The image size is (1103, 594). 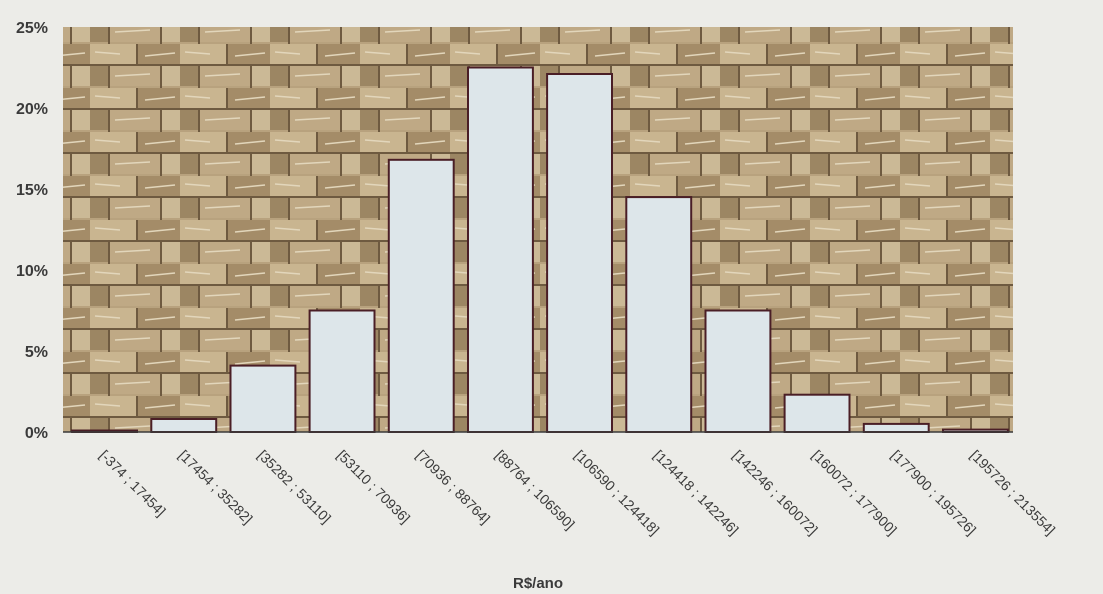 I want to click on x-tick-label: [177900 ; 195726], so click(x=933, y=492).